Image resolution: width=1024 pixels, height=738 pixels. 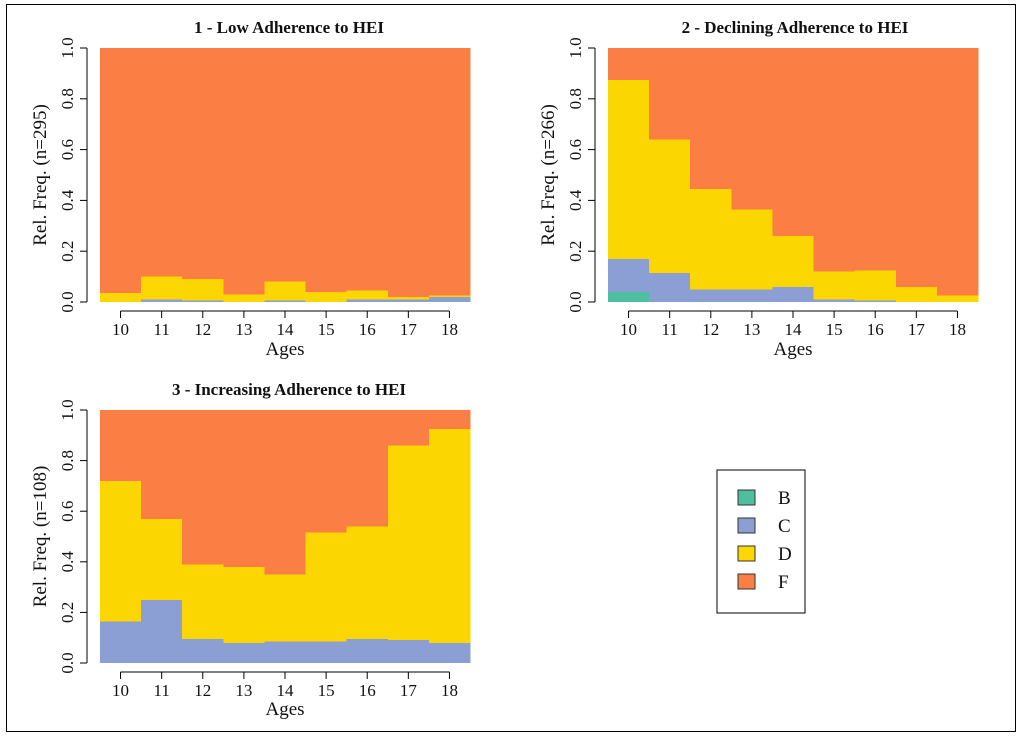 I want to click on legend-box, so click(x=761, y=541).